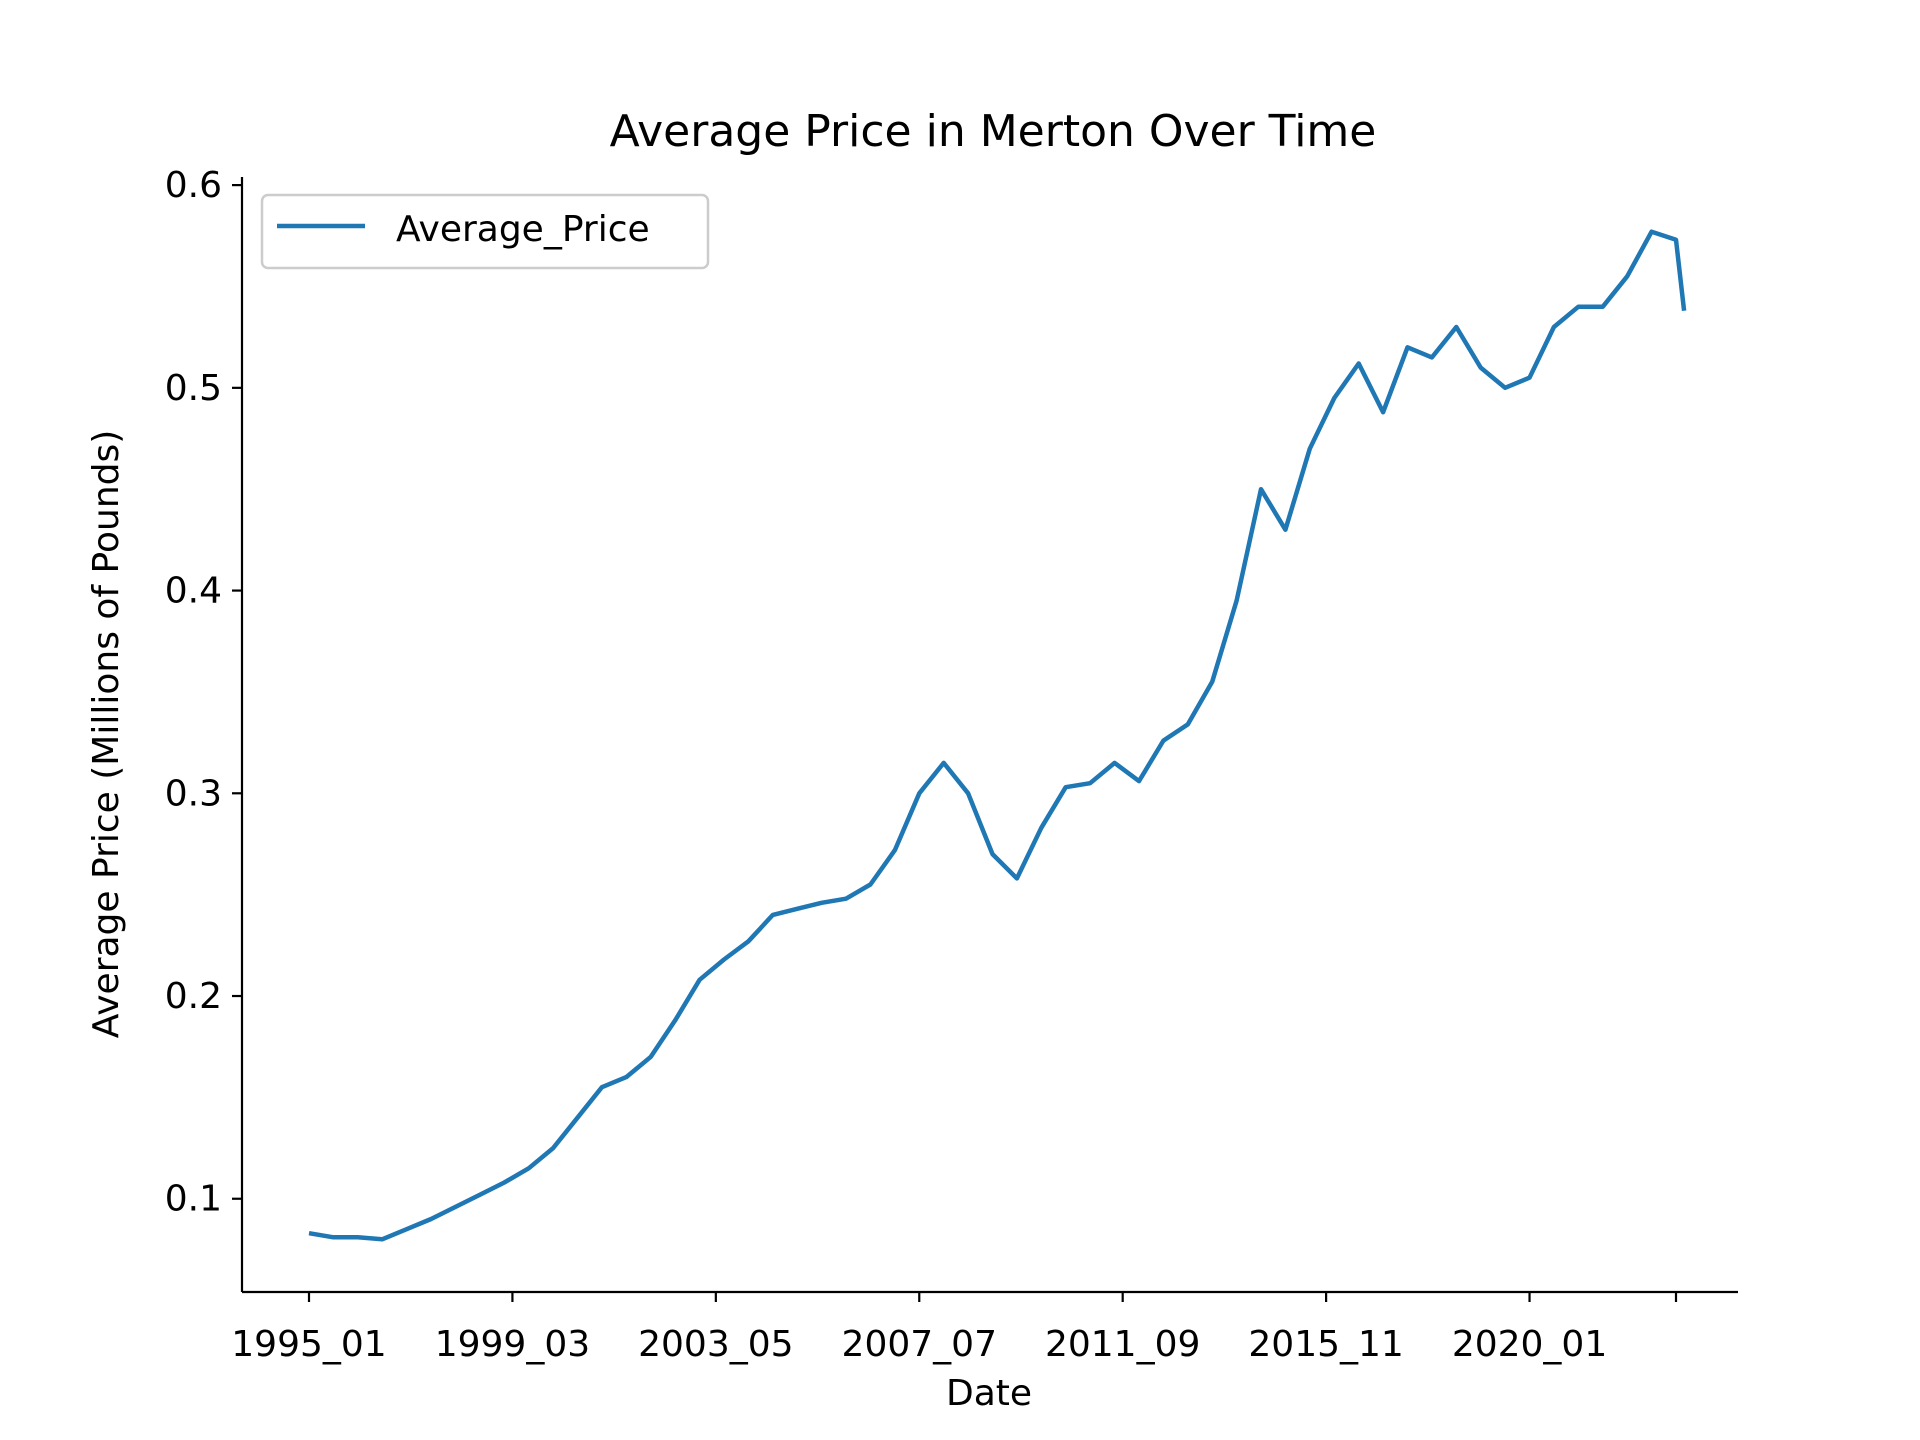 This screenshot has height=1440, width=1920. Describe the element at coordinates (1325, 1344) in the screenshot. I see `x-tick-label: 2015_11` at that location.